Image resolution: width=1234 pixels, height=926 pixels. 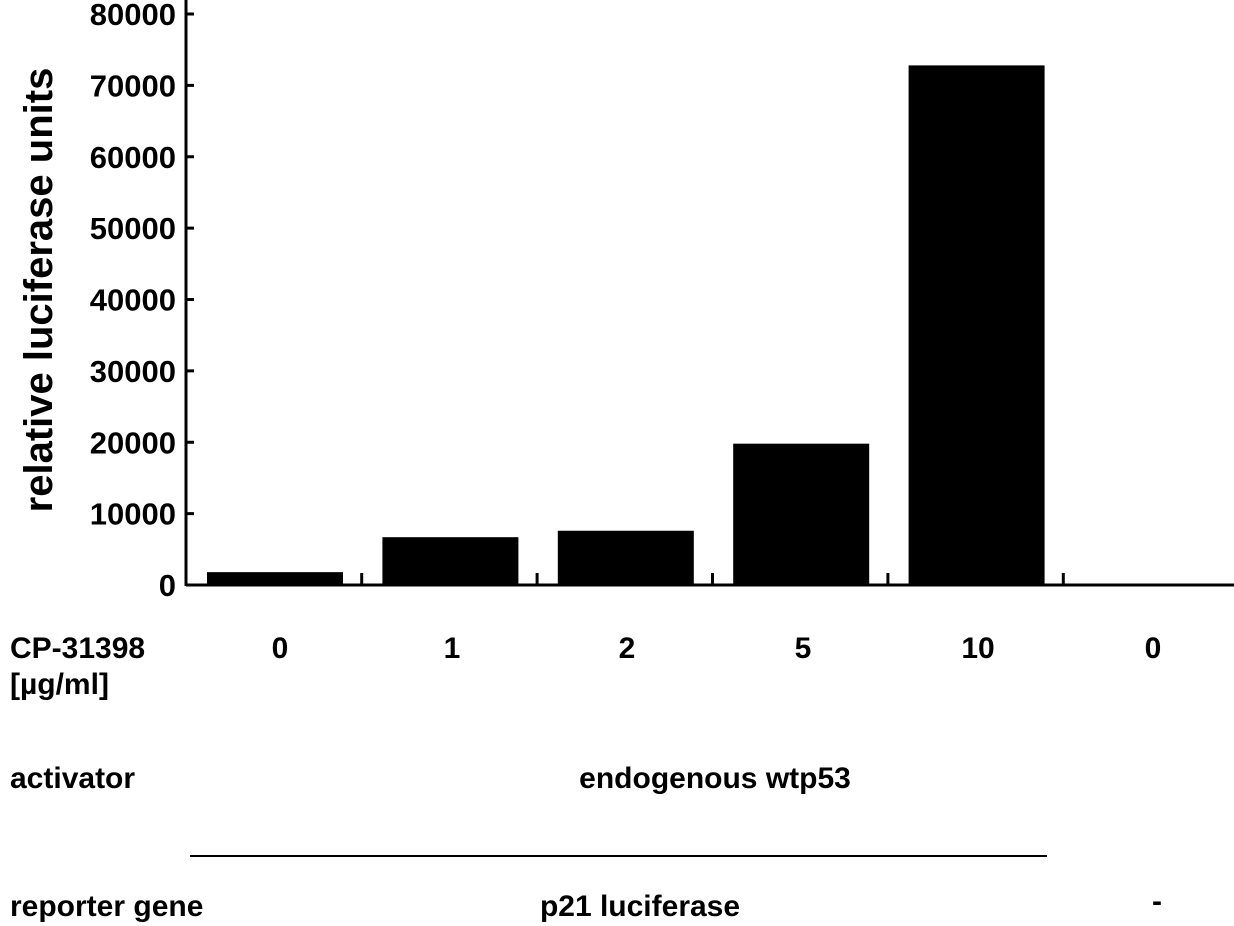 What do you see at coordinates (978, 648) in the screenshot?
I see `category-value: 10` at bounding box center [978, 648].